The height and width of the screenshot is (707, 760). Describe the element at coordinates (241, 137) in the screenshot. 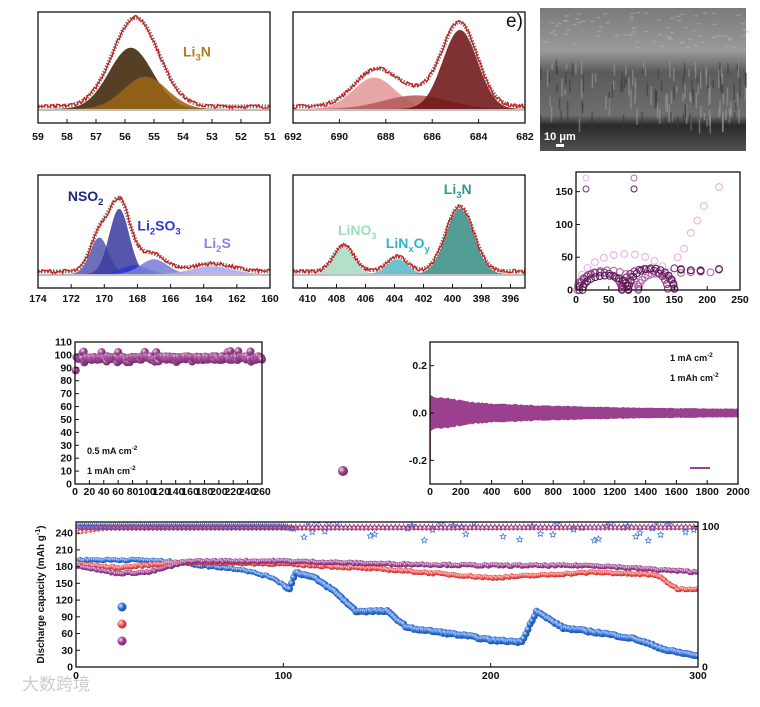

I see `x-tick-label: 52` at that location.